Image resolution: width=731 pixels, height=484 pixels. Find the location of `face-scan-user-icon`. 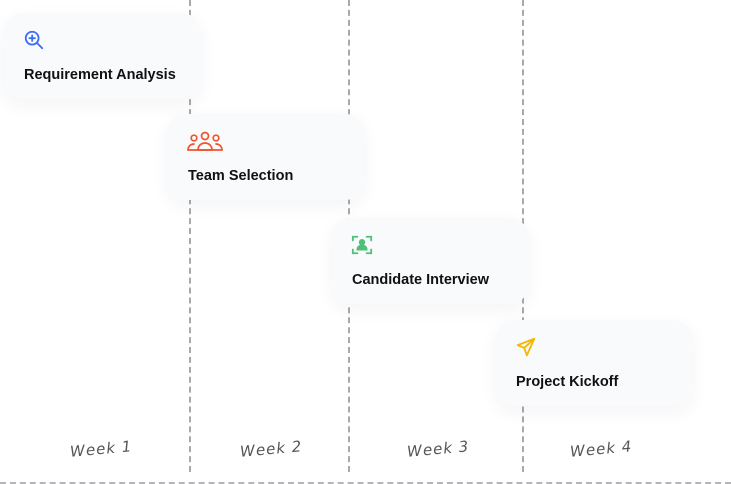

face-scan-user-icon is located at coordinates (362, 245).